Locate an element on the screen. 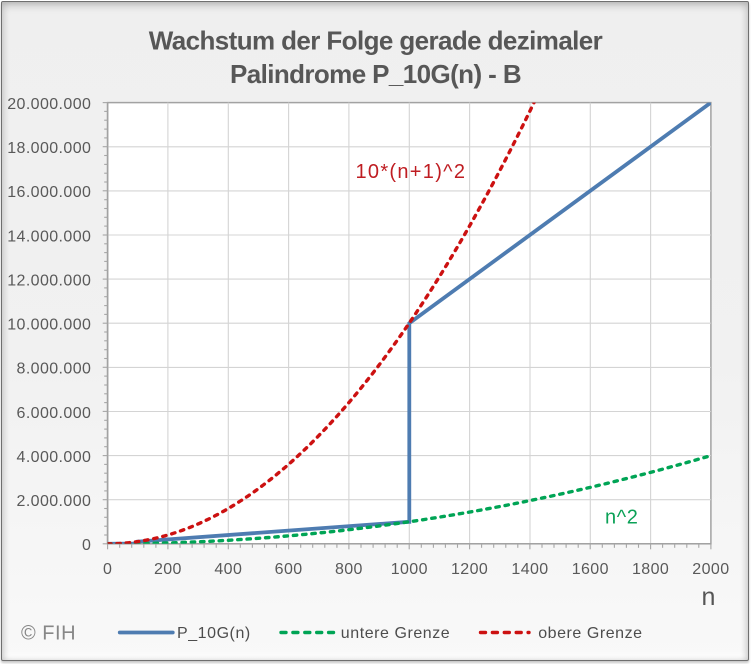 The height and width of the screenshot is (664, 752). svg-text: 18.000.000 is located at coordinates (49, 148).